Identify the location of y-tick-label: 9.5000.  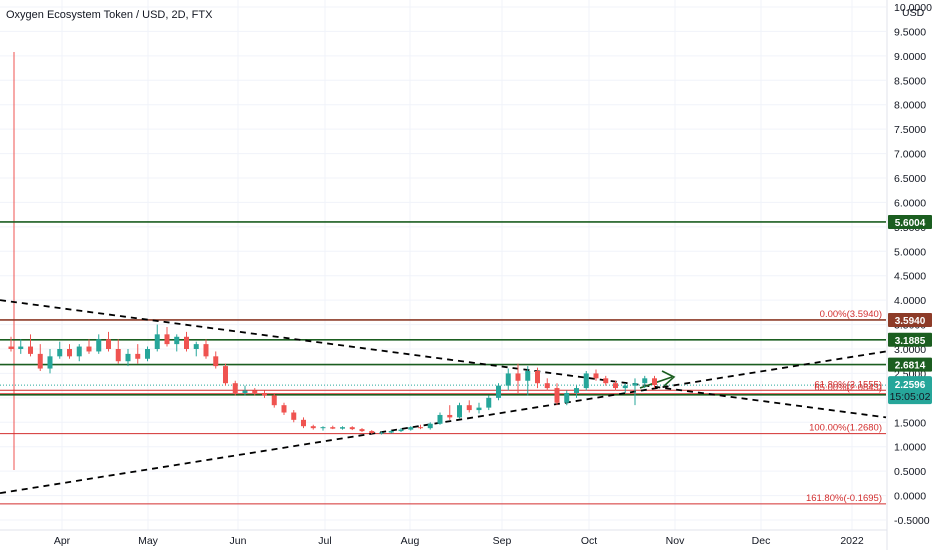
(910, 32).